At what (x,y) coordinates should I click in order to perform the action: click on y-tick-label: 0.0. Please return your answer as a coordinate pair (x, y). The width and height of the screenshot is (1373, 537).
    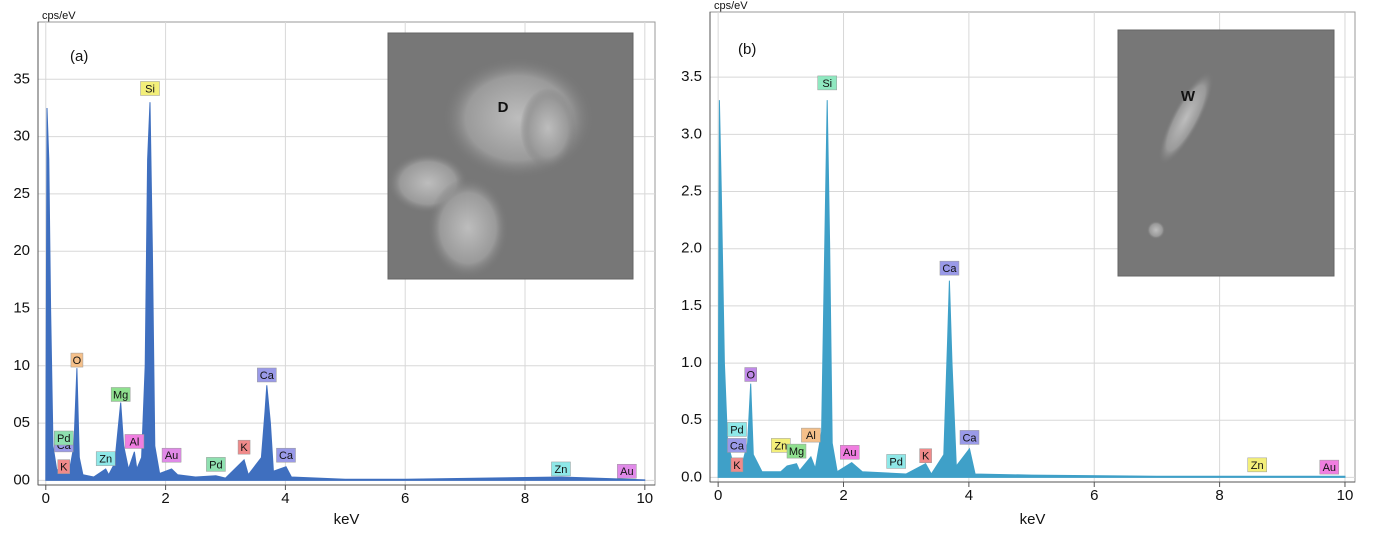
    Looking at the image, I should click on (691, 476).